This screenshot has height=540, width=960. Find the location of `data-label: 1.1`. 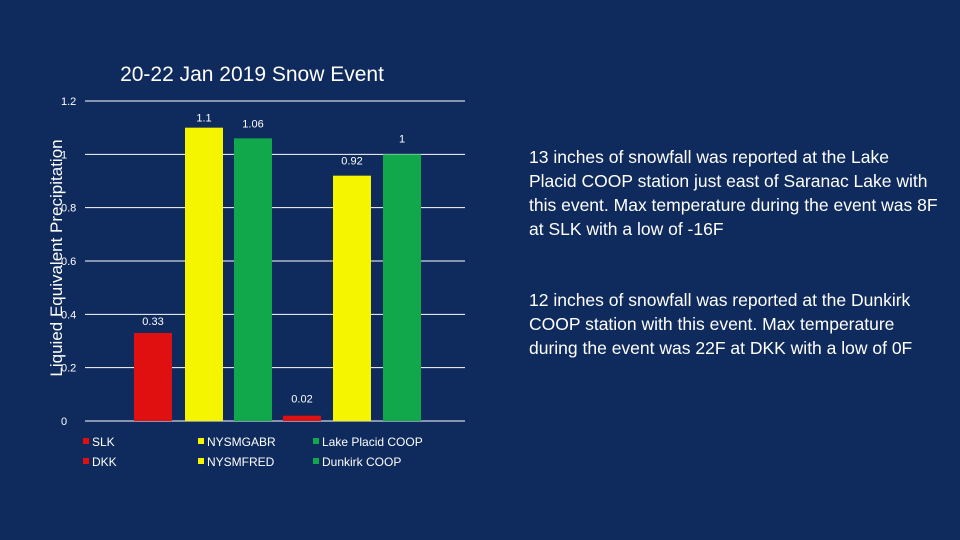

data-label: 1.1 is located at coordinates (203, 119).